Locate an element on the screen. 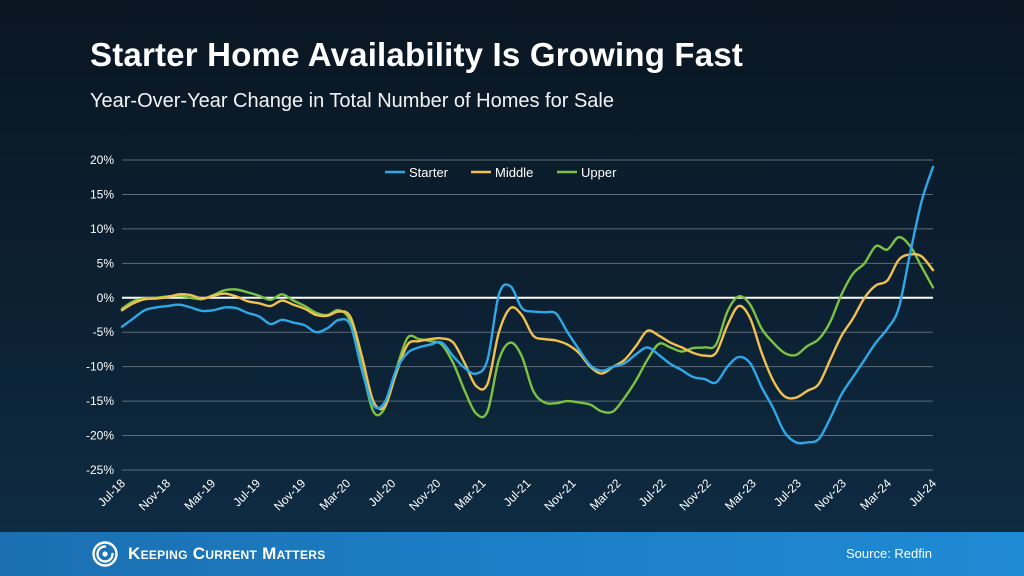 Image resolution: width=1024 pixels, height=576 pixels. x-tick-label: Jul-22 is located at coordinates (652, 492).